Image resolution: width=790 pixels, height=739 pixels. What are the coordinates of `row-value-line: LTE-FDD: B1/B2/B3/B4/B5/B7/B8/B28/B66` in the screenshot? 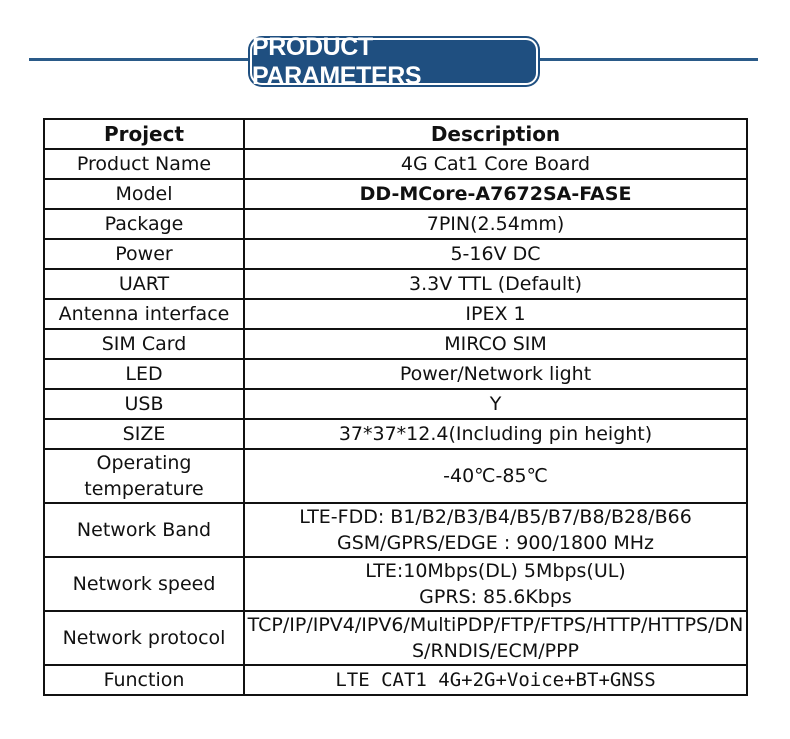 It's located at (495, 517).